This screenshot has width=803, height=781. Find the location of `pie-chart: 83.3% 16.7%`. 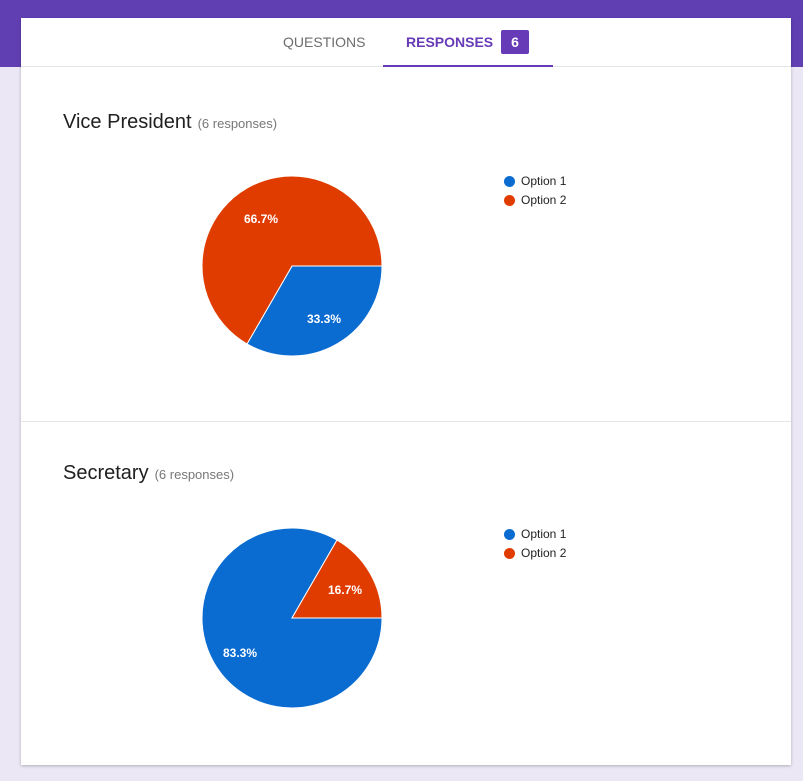

pie-chart: 83.3% 16.7% is located at coordinates (292, 618).